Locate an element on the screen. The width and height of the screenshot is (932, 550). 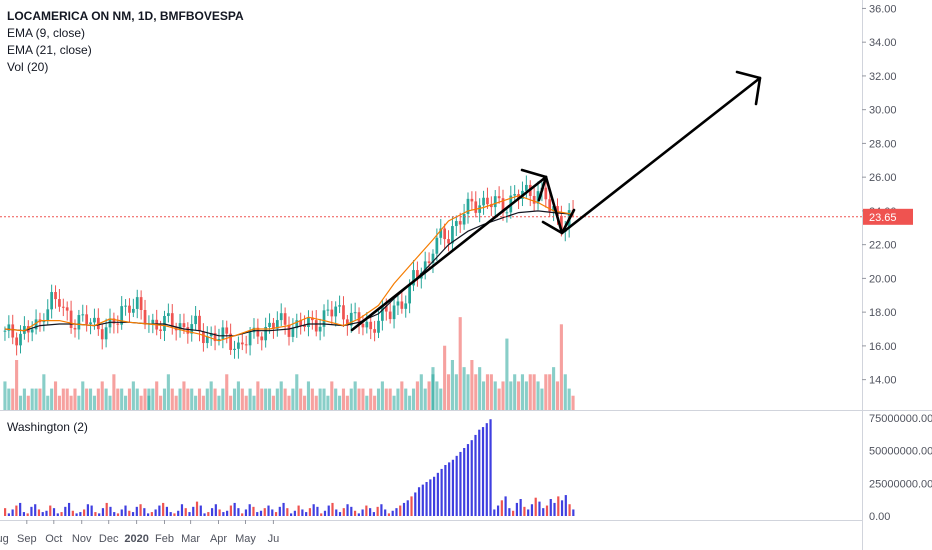
volume-legend: Vol (20) is located at coordinates (28, 67).